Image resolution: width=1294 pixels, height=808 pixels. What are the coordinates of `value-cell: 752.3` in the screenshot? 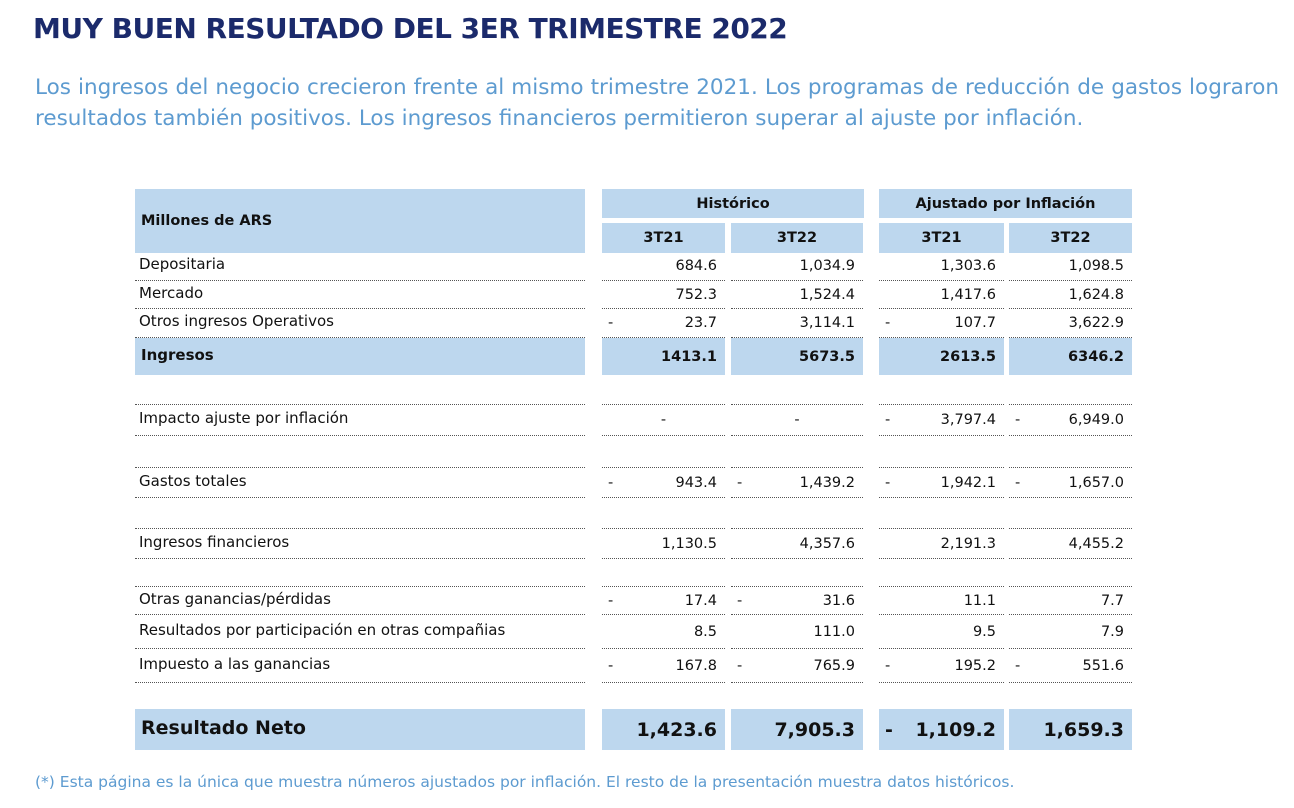 It's located at (663, 295).